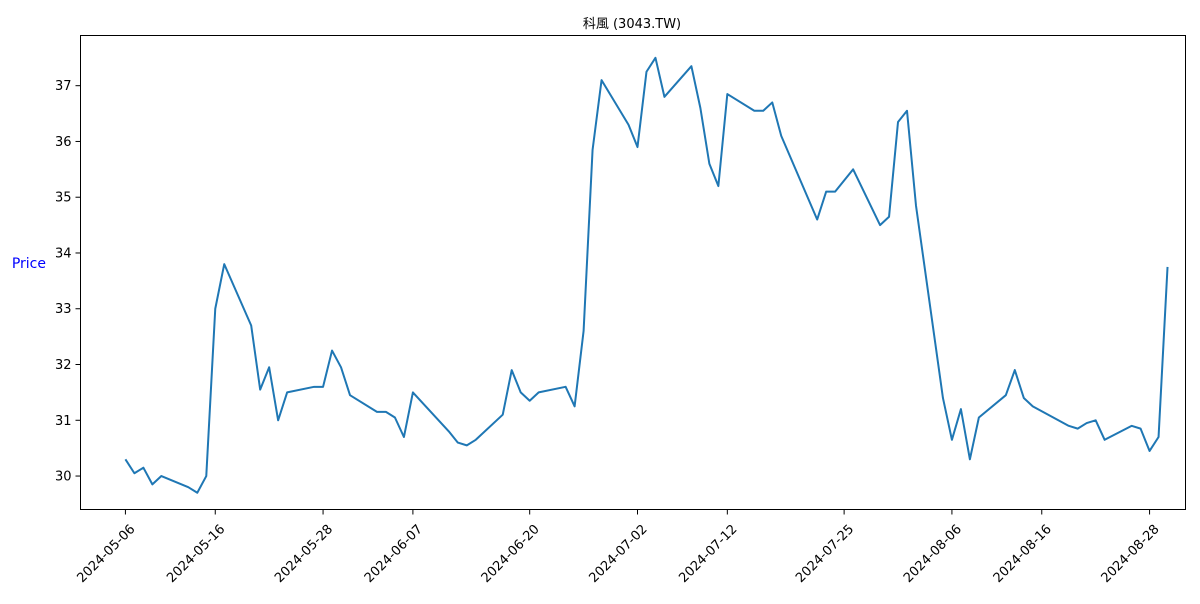 This screenshot has height=604, width=1200. What do you see at coordinates (68, 282) in the screenshot?
I see `y-axis: 30 31 32 33 34 35 36 37` at bounding box center [68, 282].